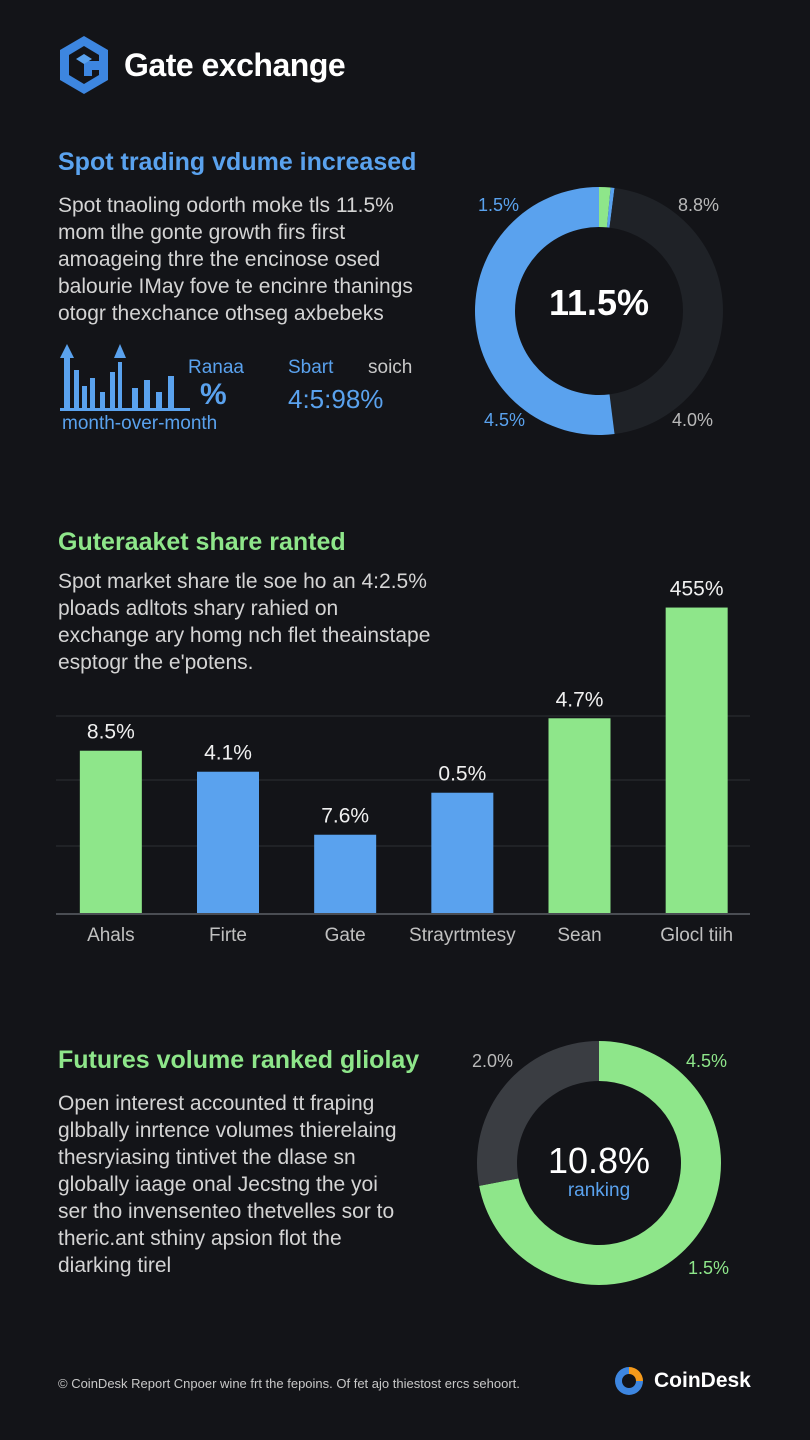 Image resolution: width=810 pixels, height=1440 pixels. I want to click on bar-category-label: Gate, so click(345, 935).